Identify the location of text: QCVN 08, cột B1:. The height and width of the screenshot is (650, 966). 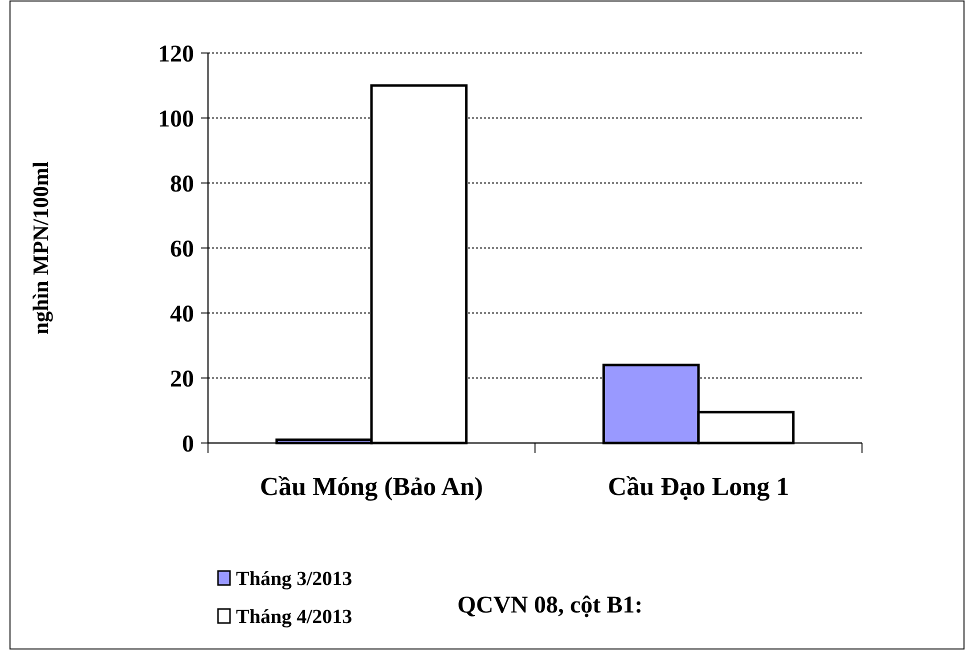
(550, 605).